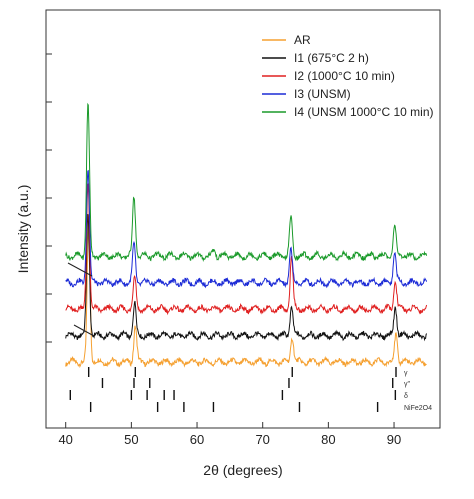 The height and width of the screenshot is (499, 474). What do you see at coordinates (406, 373) in the screenshot?
I see `phase-label: γ` at bounding box center [406, 373].